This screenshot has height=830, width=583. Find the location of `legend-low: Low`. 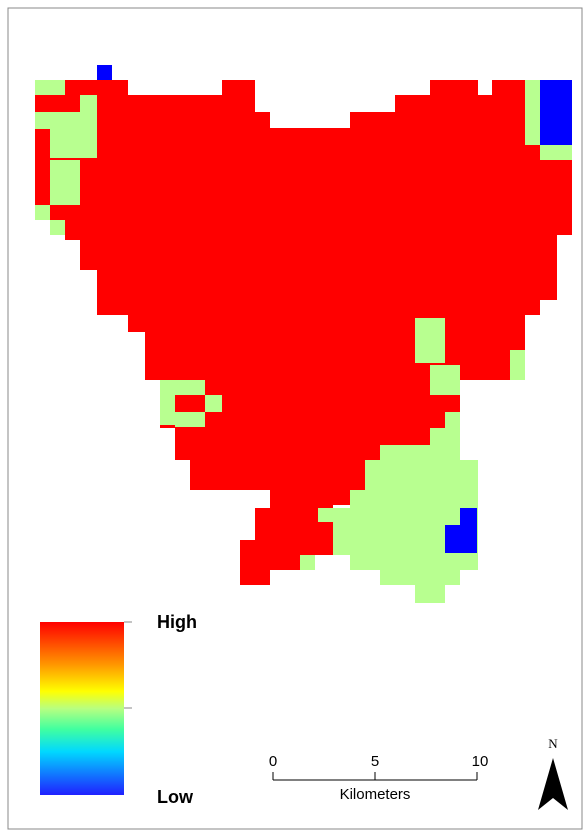

legend-low: Low is located at coordinates (175, 797).